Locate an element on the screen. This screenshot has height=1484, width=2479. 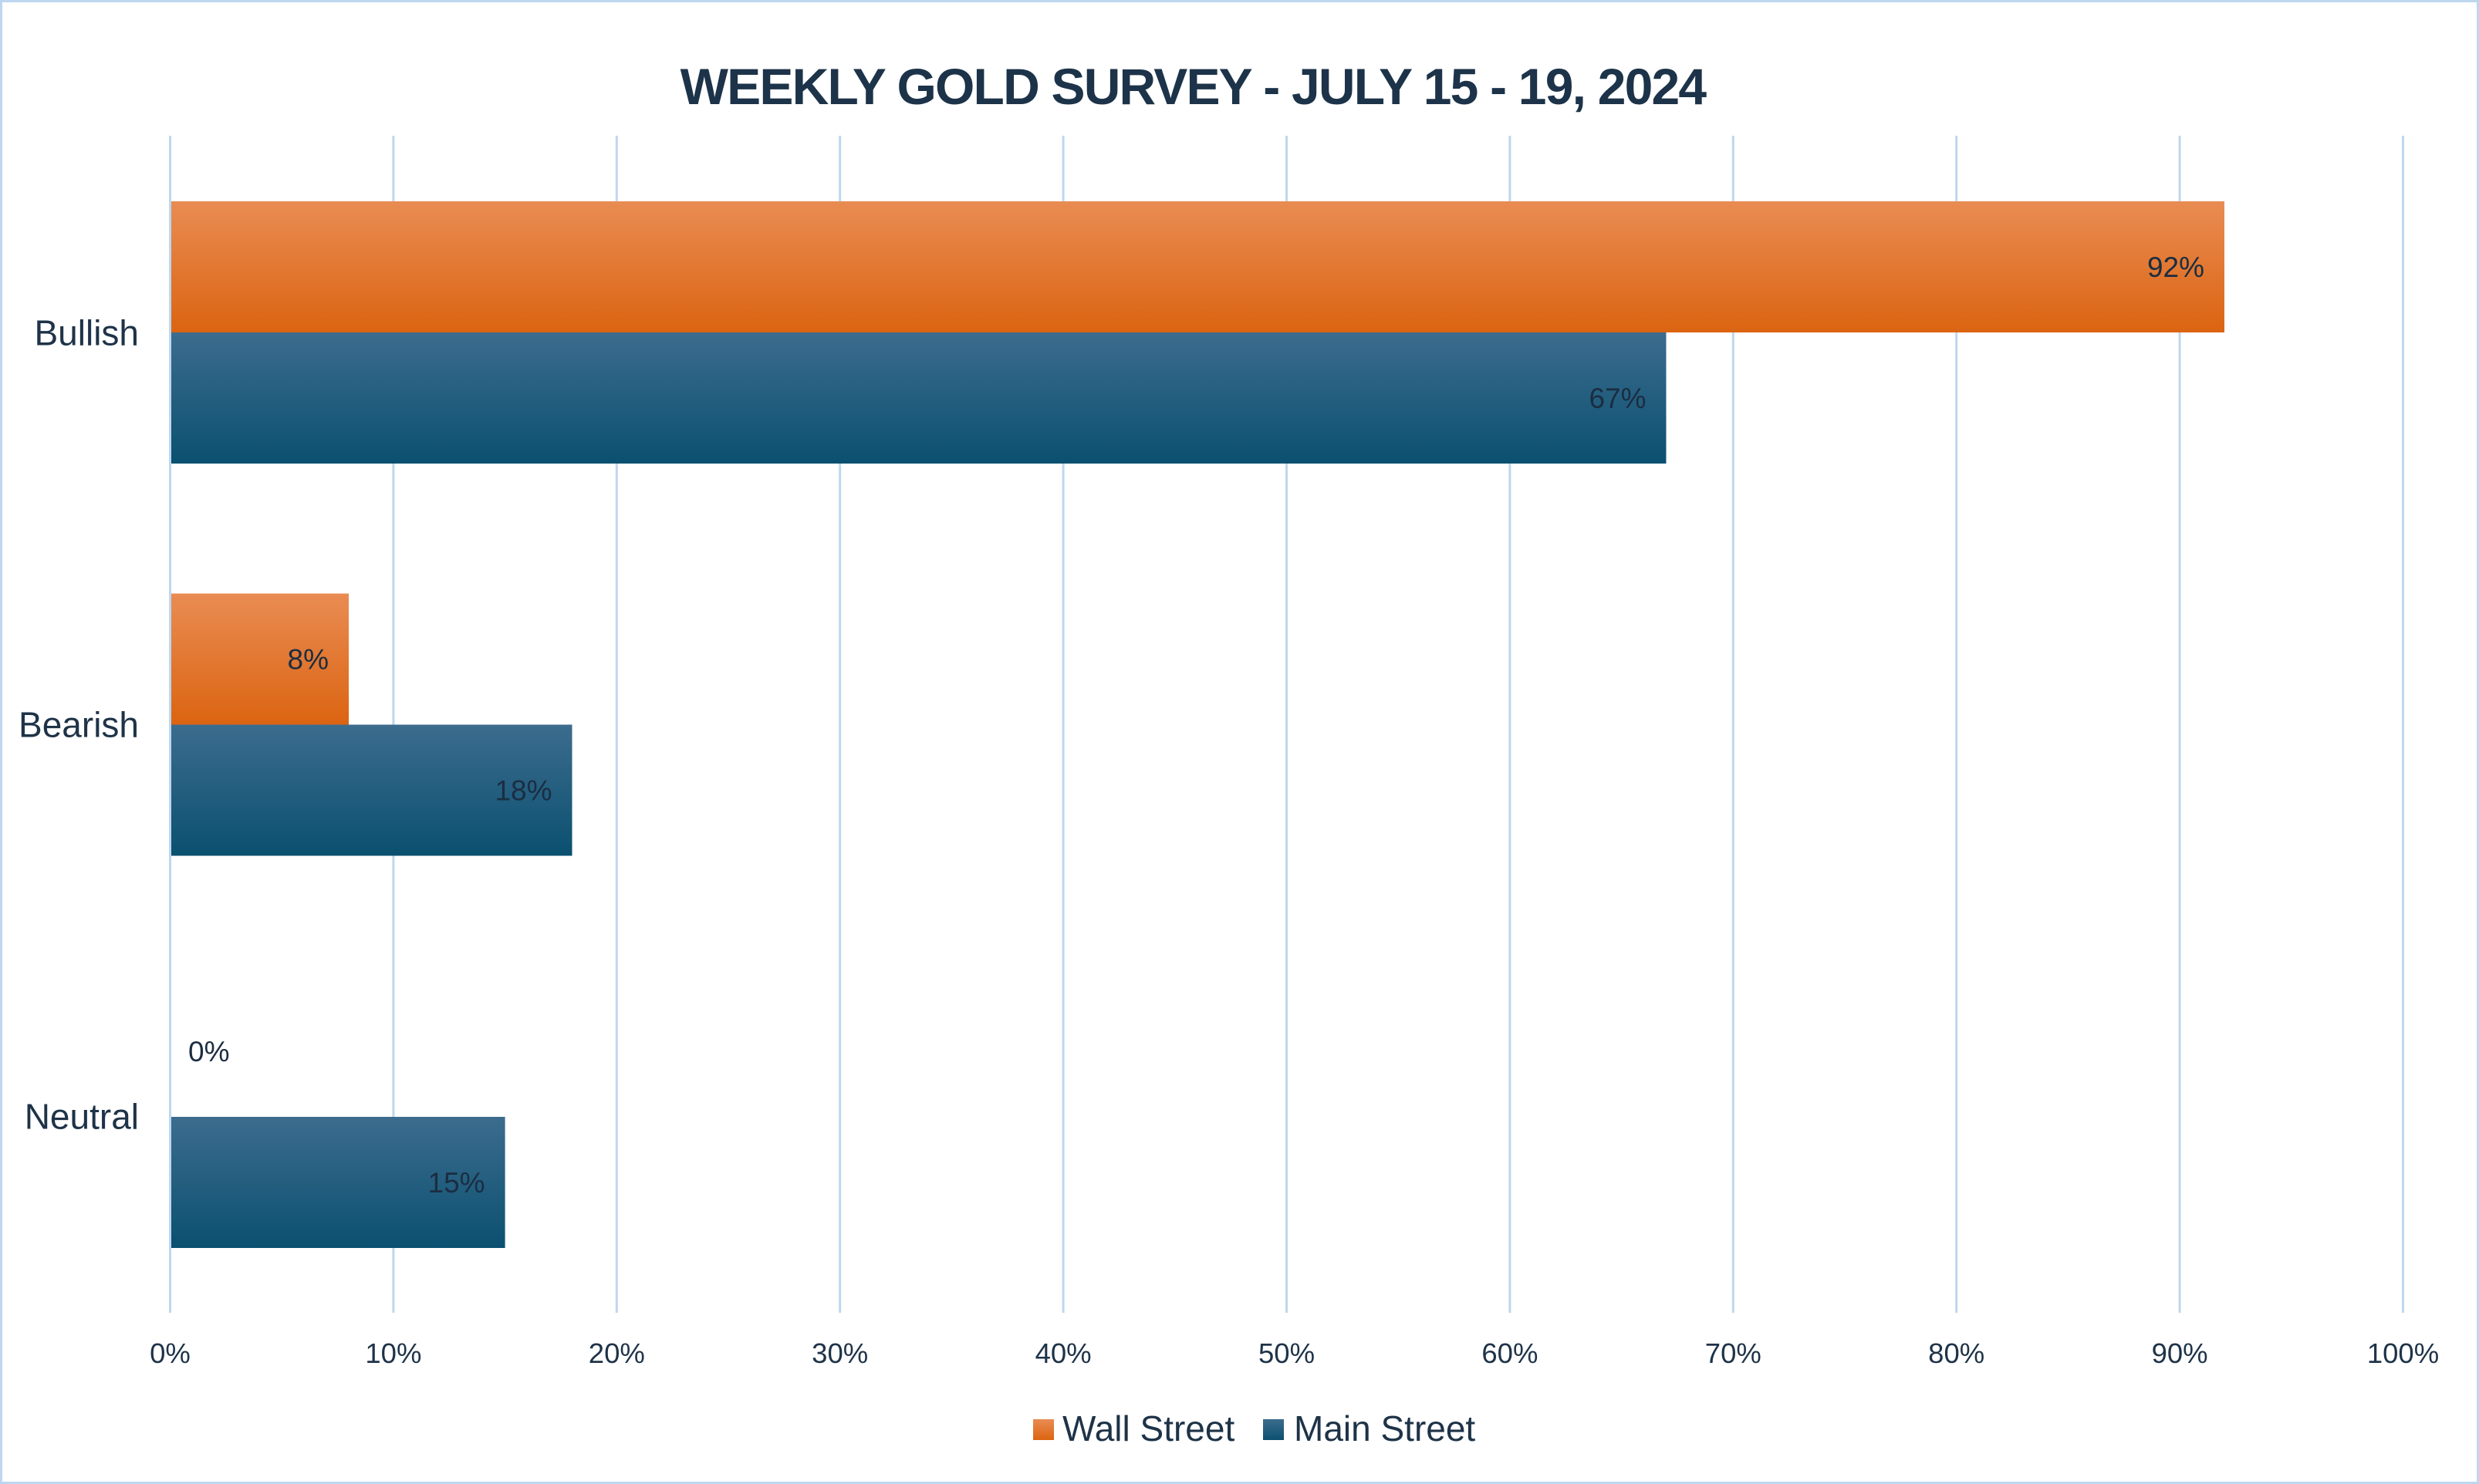
svg-text: 90% is located at coordinates (2180, 1353).